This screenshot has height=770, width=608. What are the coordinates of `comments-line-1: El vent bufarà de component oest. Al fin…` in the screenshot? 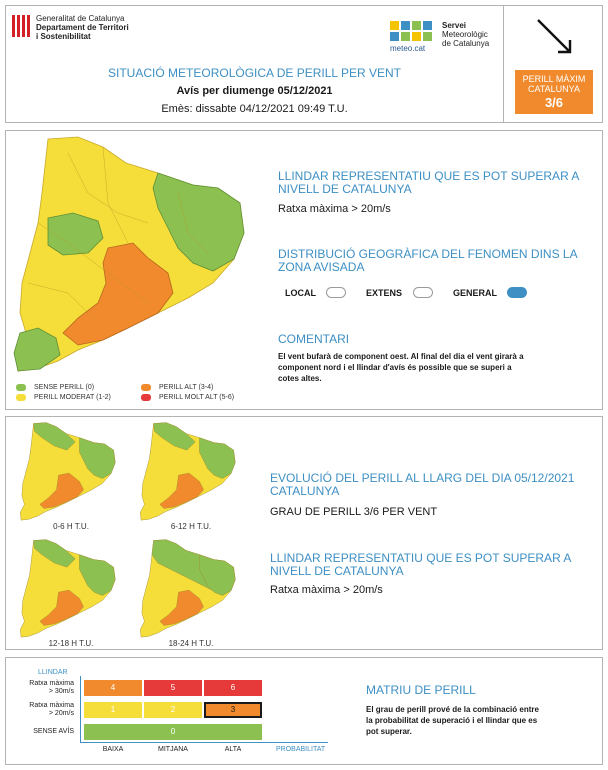 It's located at (401, 356).